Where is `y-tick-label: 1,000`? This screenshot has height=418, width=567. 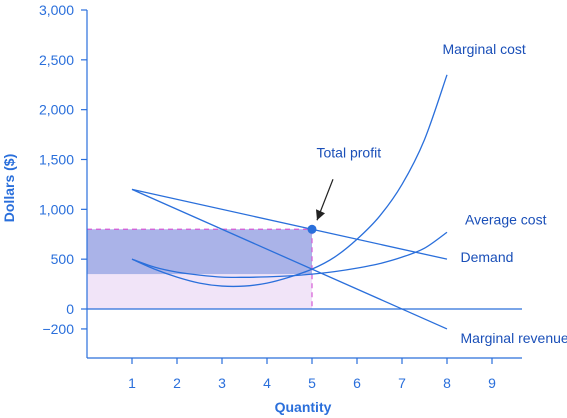
y-tick-label: 1,000 is located at coordinates (56, 209).